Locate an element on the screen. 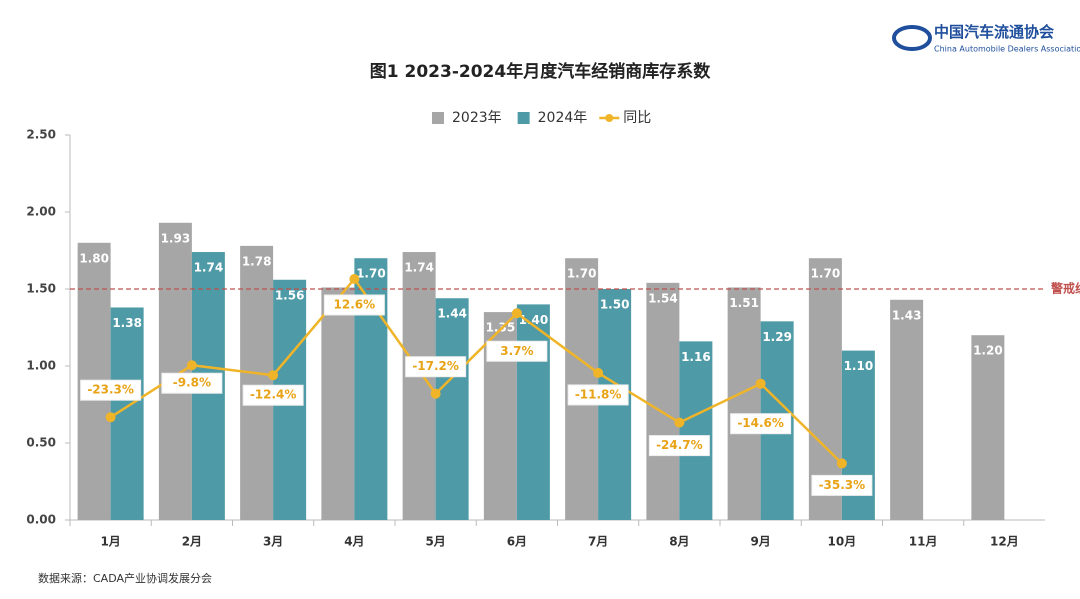  x-tick-label: 10月 is located at coordinates (842, 542).